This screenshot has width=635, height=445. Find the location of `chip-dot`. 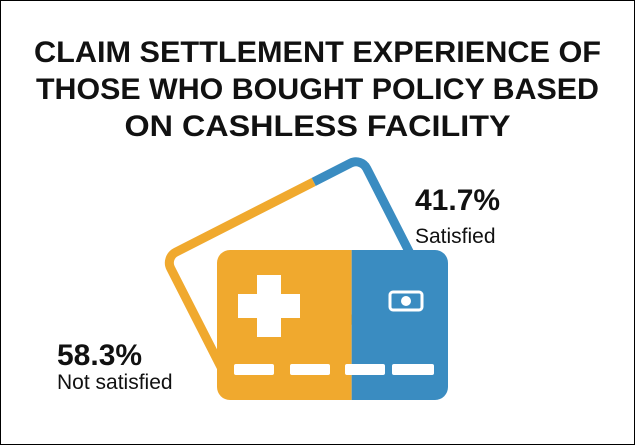

chip-dot is located at coordinates (406, 301).